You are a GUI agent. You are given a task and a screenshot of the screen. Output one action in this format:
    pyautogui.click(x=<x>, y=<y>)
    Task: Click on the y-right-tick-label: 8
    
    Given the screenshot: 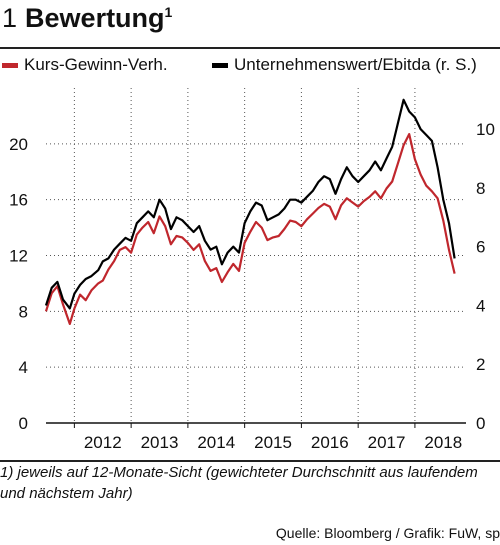 What is the action you would take?
    pyautogui.click(x=480, y=188)
    